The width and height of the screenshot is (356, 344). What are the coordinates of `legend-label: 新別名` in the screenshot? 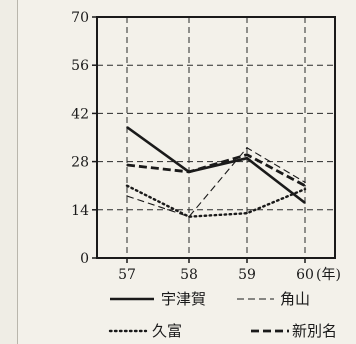 It's located at (314, 331).